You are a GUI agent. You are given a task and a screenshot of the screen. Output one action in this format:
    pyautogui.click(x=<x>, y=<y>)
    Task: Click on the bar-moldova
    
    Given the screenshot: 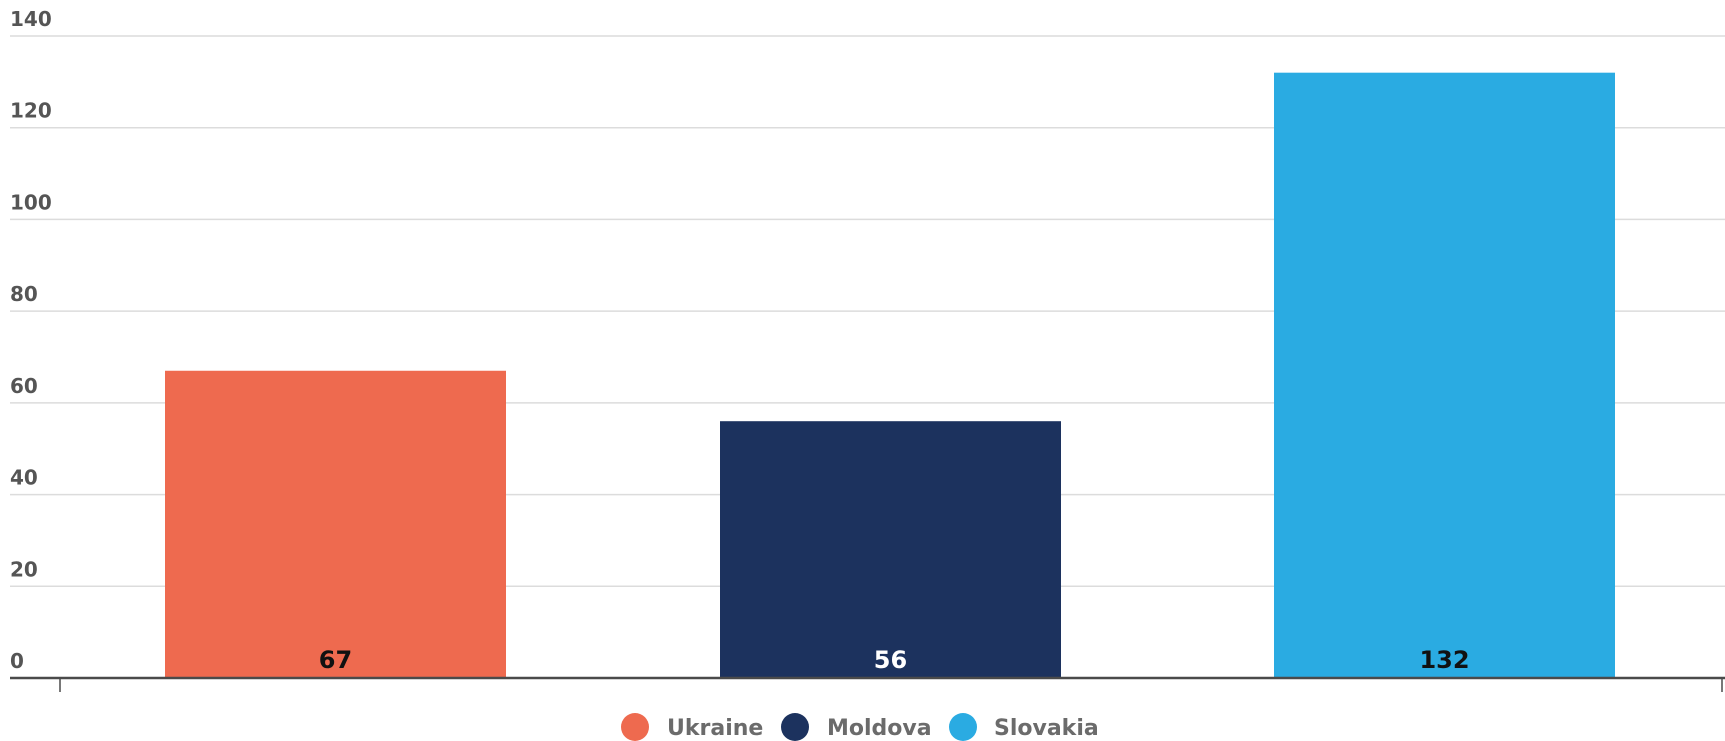 What is the action you would take?
    pyautogui.click(x=890, y=549)
    